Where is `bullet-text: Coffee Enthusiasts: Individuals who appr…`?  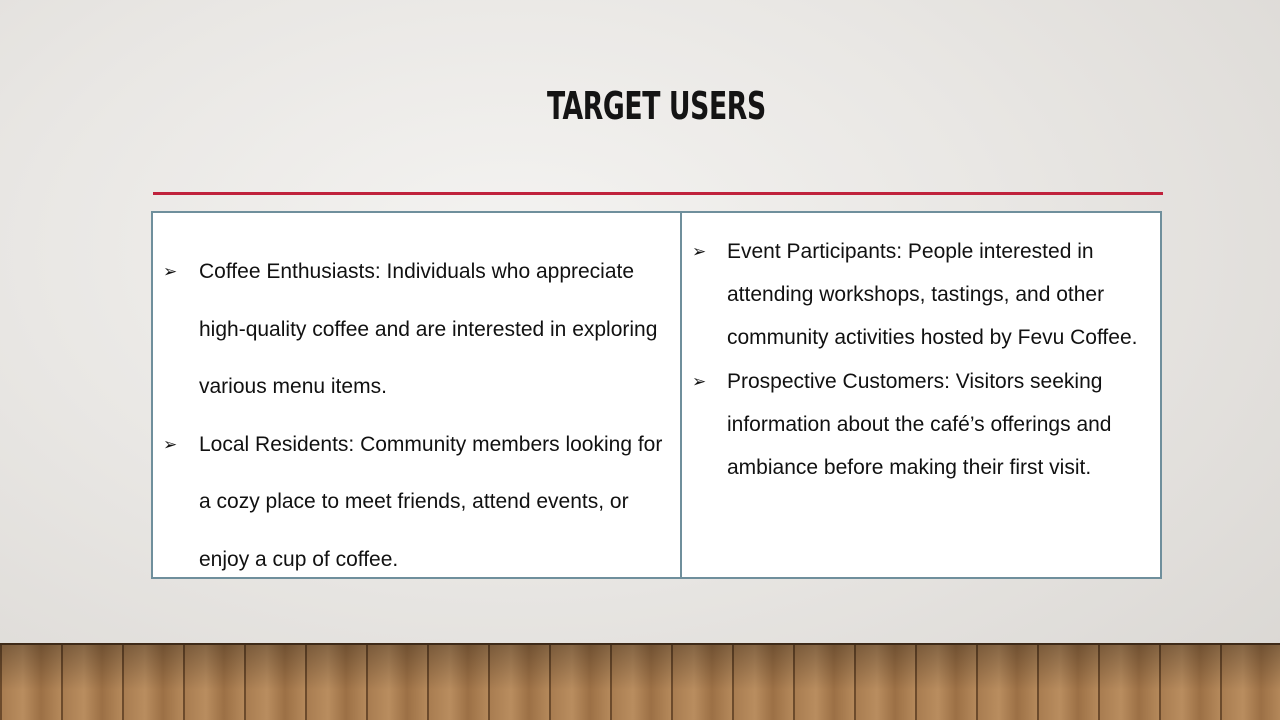
bullet-text: Coffee Enthusiasts: Individuals who appr… is located at coordinates (428, 329).